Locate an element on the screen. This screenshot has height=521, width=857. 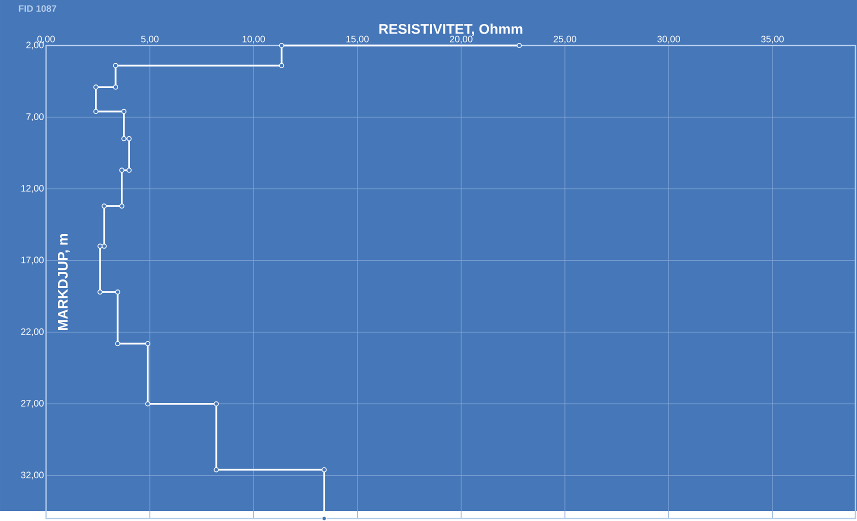
y-tick-label: 32,00 is located at coordinates (32, 476).